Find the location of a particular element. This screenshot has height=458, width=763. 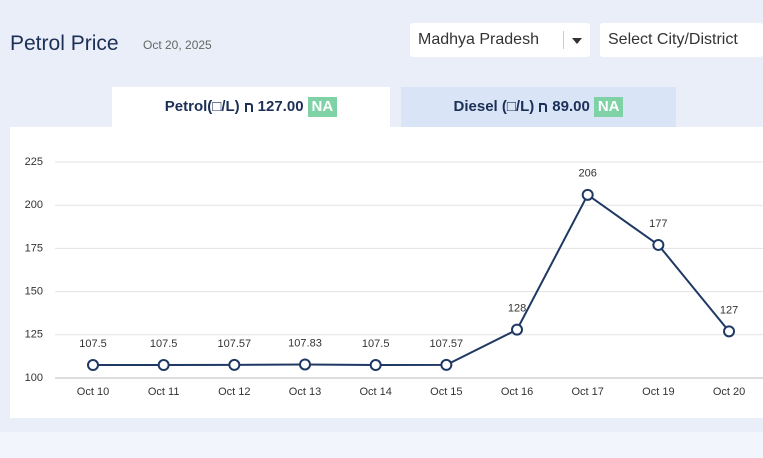

tab-label: Diesel (□/L) is located at coordinates (494, 106).